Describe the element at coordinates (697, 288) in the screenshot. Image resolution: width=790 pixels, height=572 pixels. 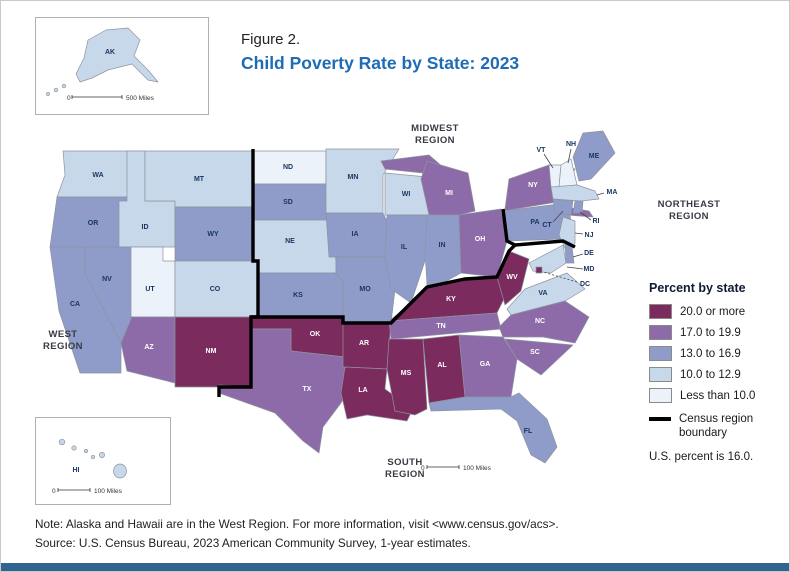
I see `legend-title: Percent by state` at that location.